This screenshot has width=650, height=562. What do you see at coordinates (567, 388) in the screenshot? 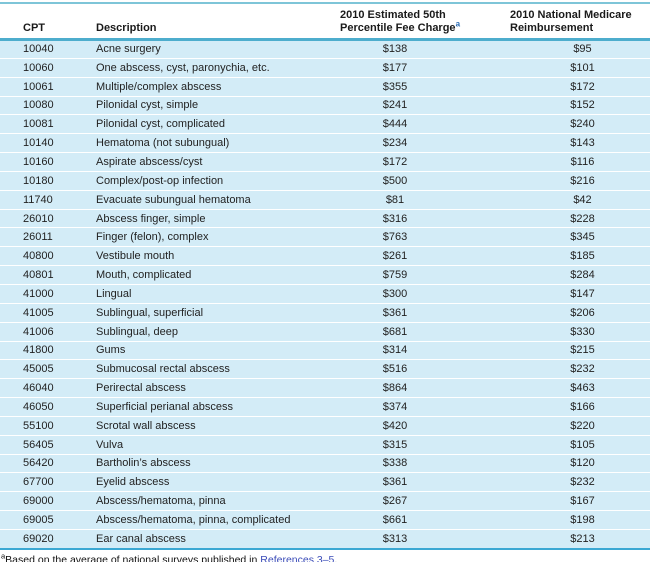
I see `medicare-reimbursement-cell: $463` at bounding box center [567, 388].